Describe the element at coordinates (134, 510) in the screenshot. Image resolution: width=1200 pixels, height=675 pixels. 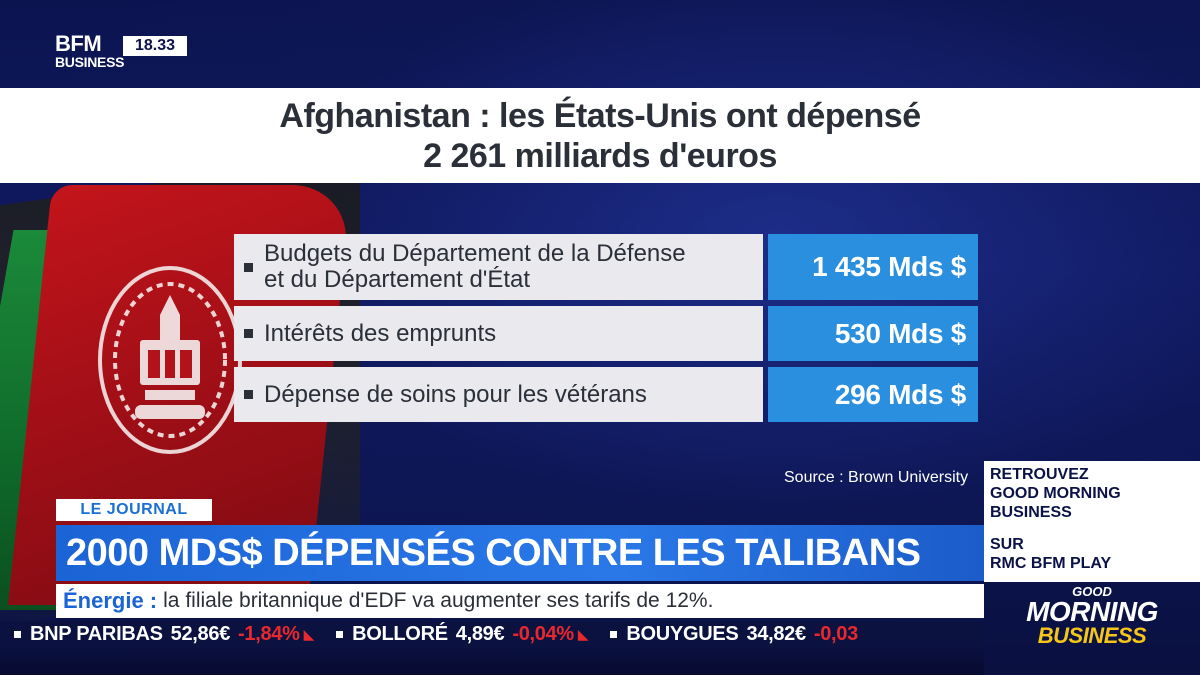
I see `show-tag: LE JOURNAL` at that location.